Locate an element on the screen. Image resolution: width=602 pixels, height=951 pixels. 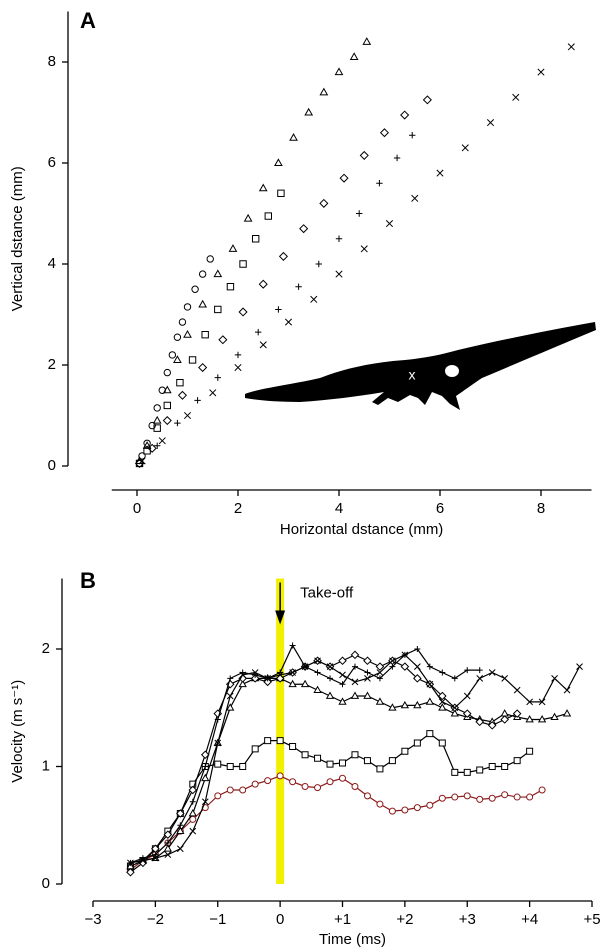
x-tick-label: −1 is located at coordinates (217, 919).